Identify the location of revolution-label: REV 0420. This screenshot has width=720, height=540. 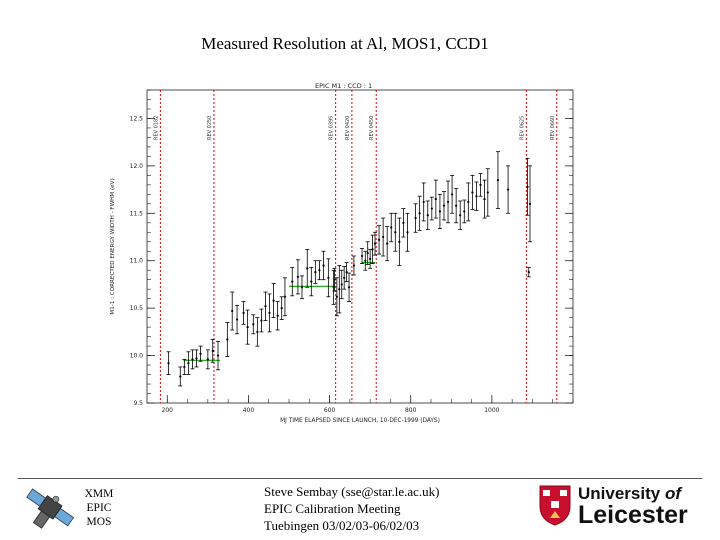
(348, 128).